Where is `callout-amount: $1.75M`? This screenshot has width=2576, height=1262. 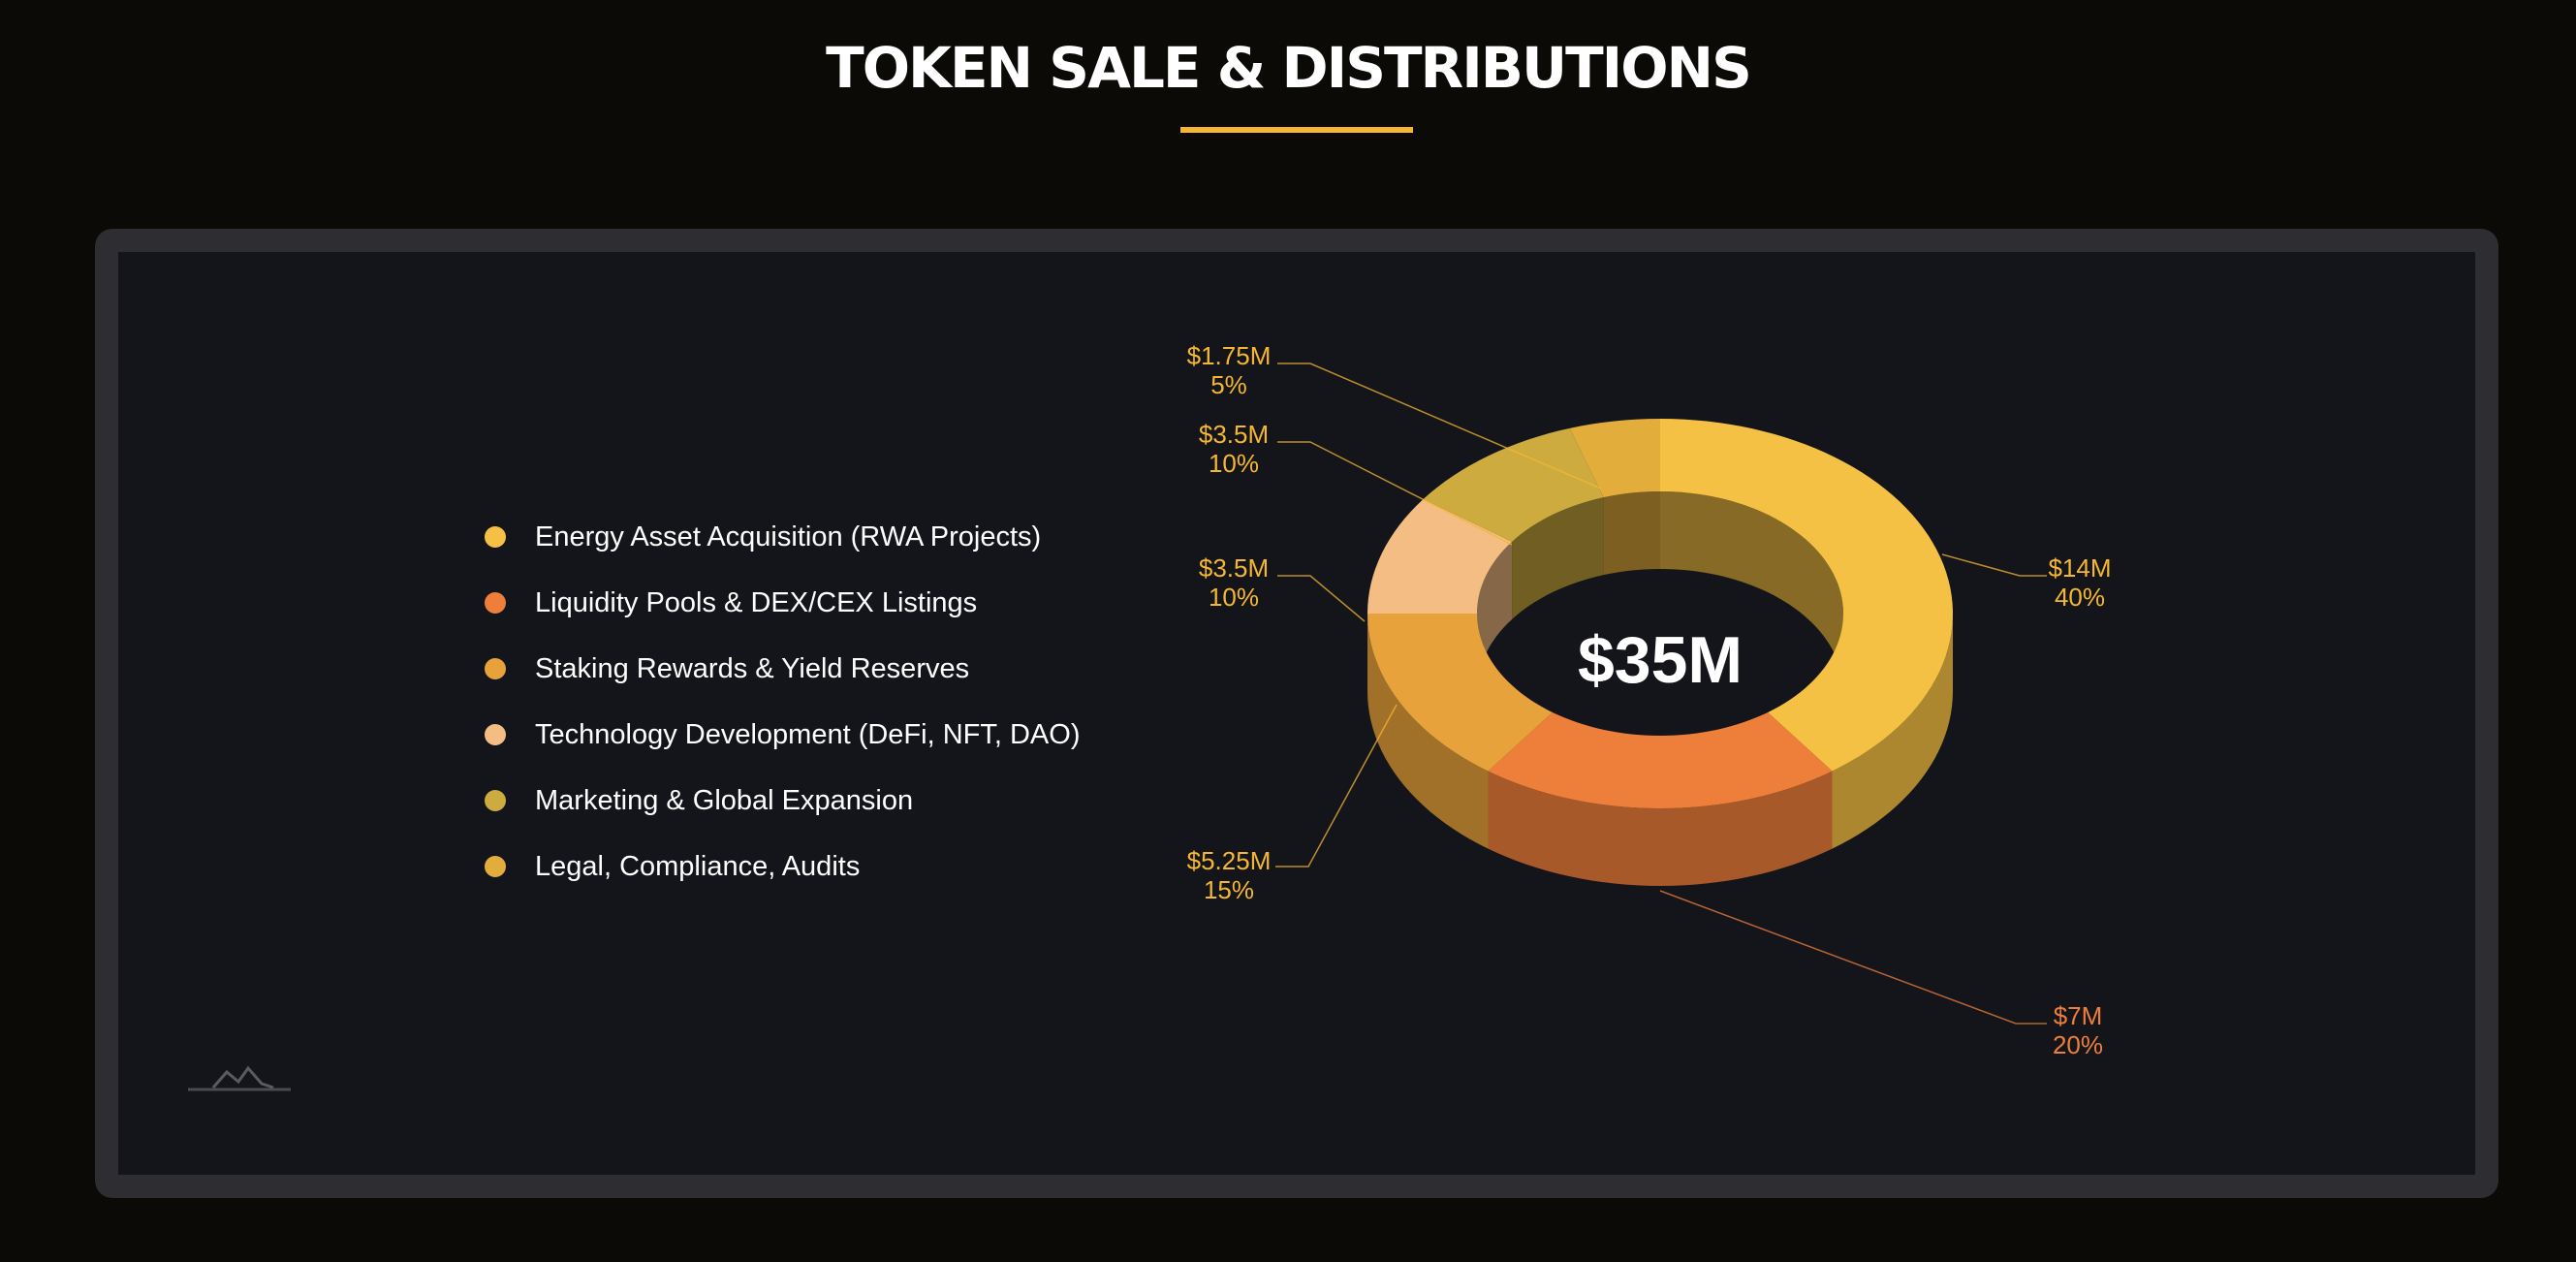 callout-amount: $1.75M is located at coordinates (1229, 355).